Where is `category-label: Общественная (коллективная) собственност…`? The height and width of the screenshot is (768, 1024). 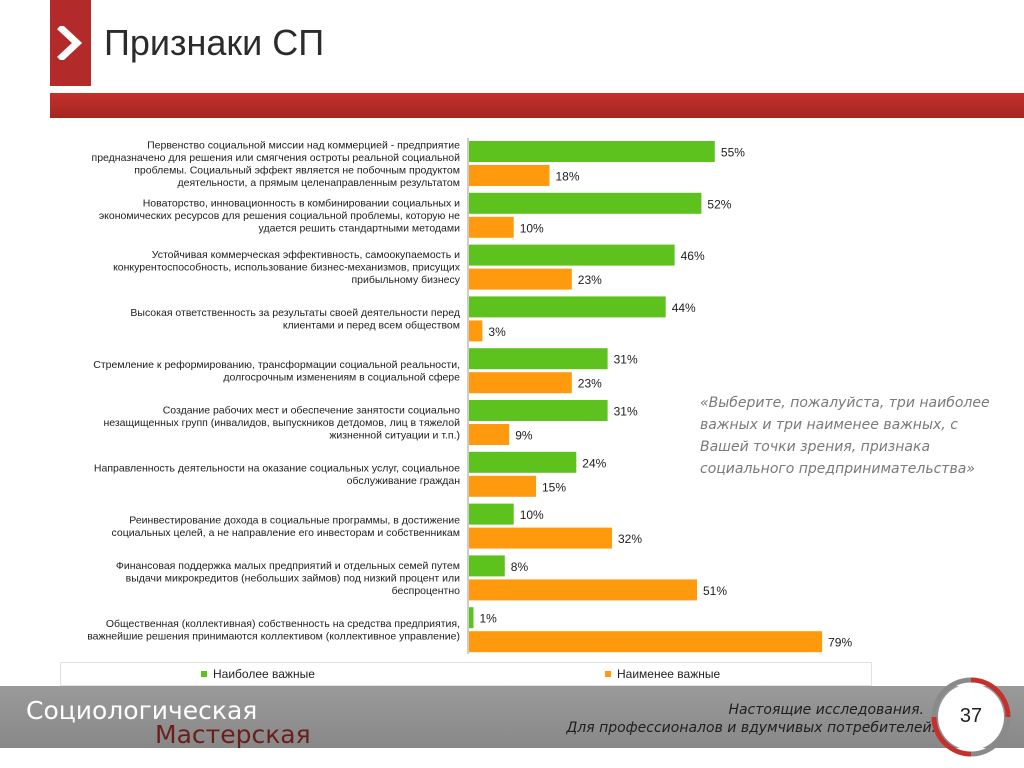 category-label: Общественная (коллективная) собственност… is located at coordinates (283, 624).